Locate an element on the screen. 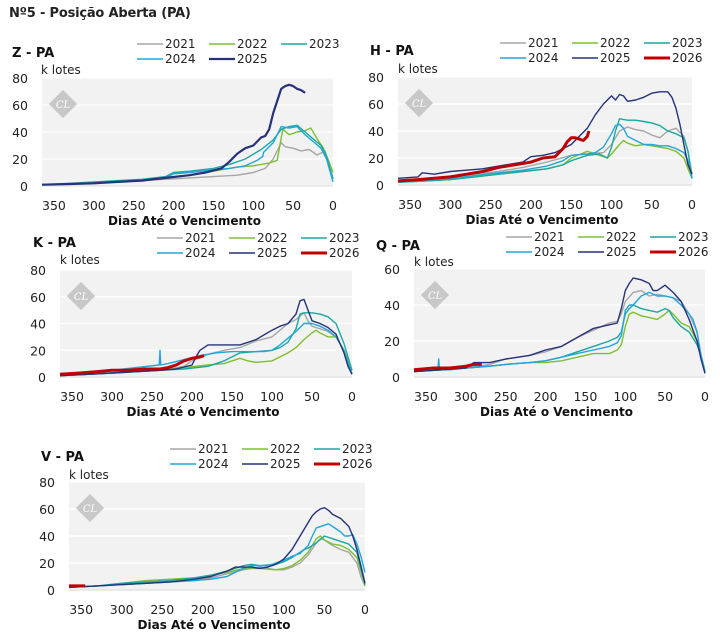 The image size is (722, 637). plot-area is located at coordinates (559, 323).